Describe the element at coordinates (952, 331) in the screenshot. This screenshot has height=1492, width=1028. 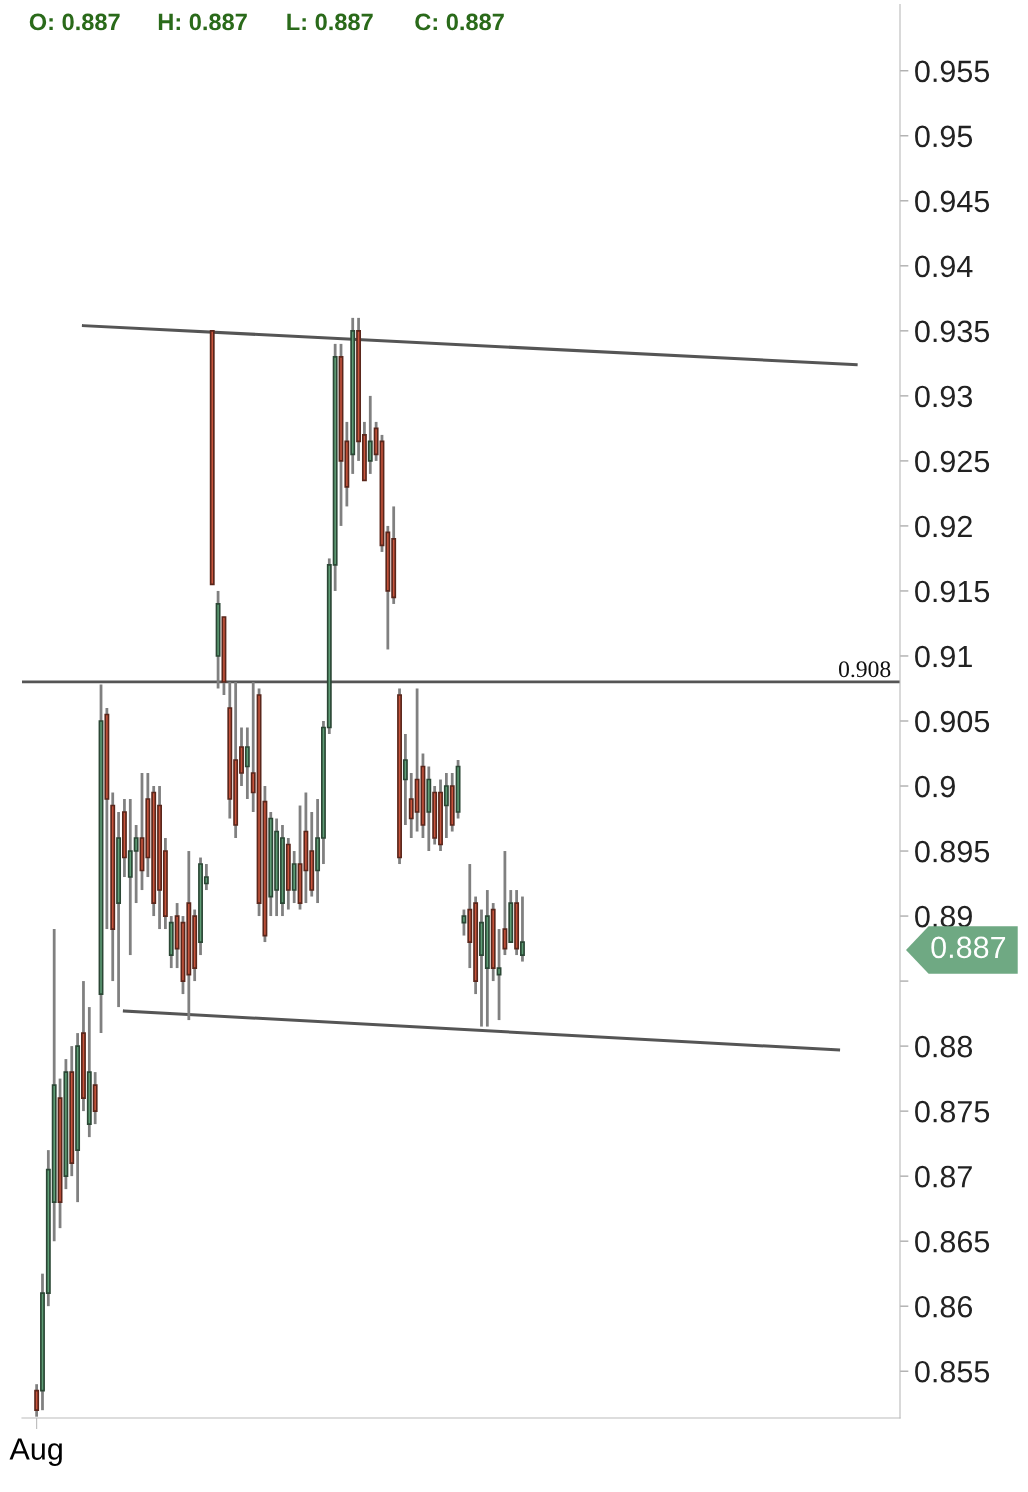
I see `y-tick-label: 0.935` at that location.